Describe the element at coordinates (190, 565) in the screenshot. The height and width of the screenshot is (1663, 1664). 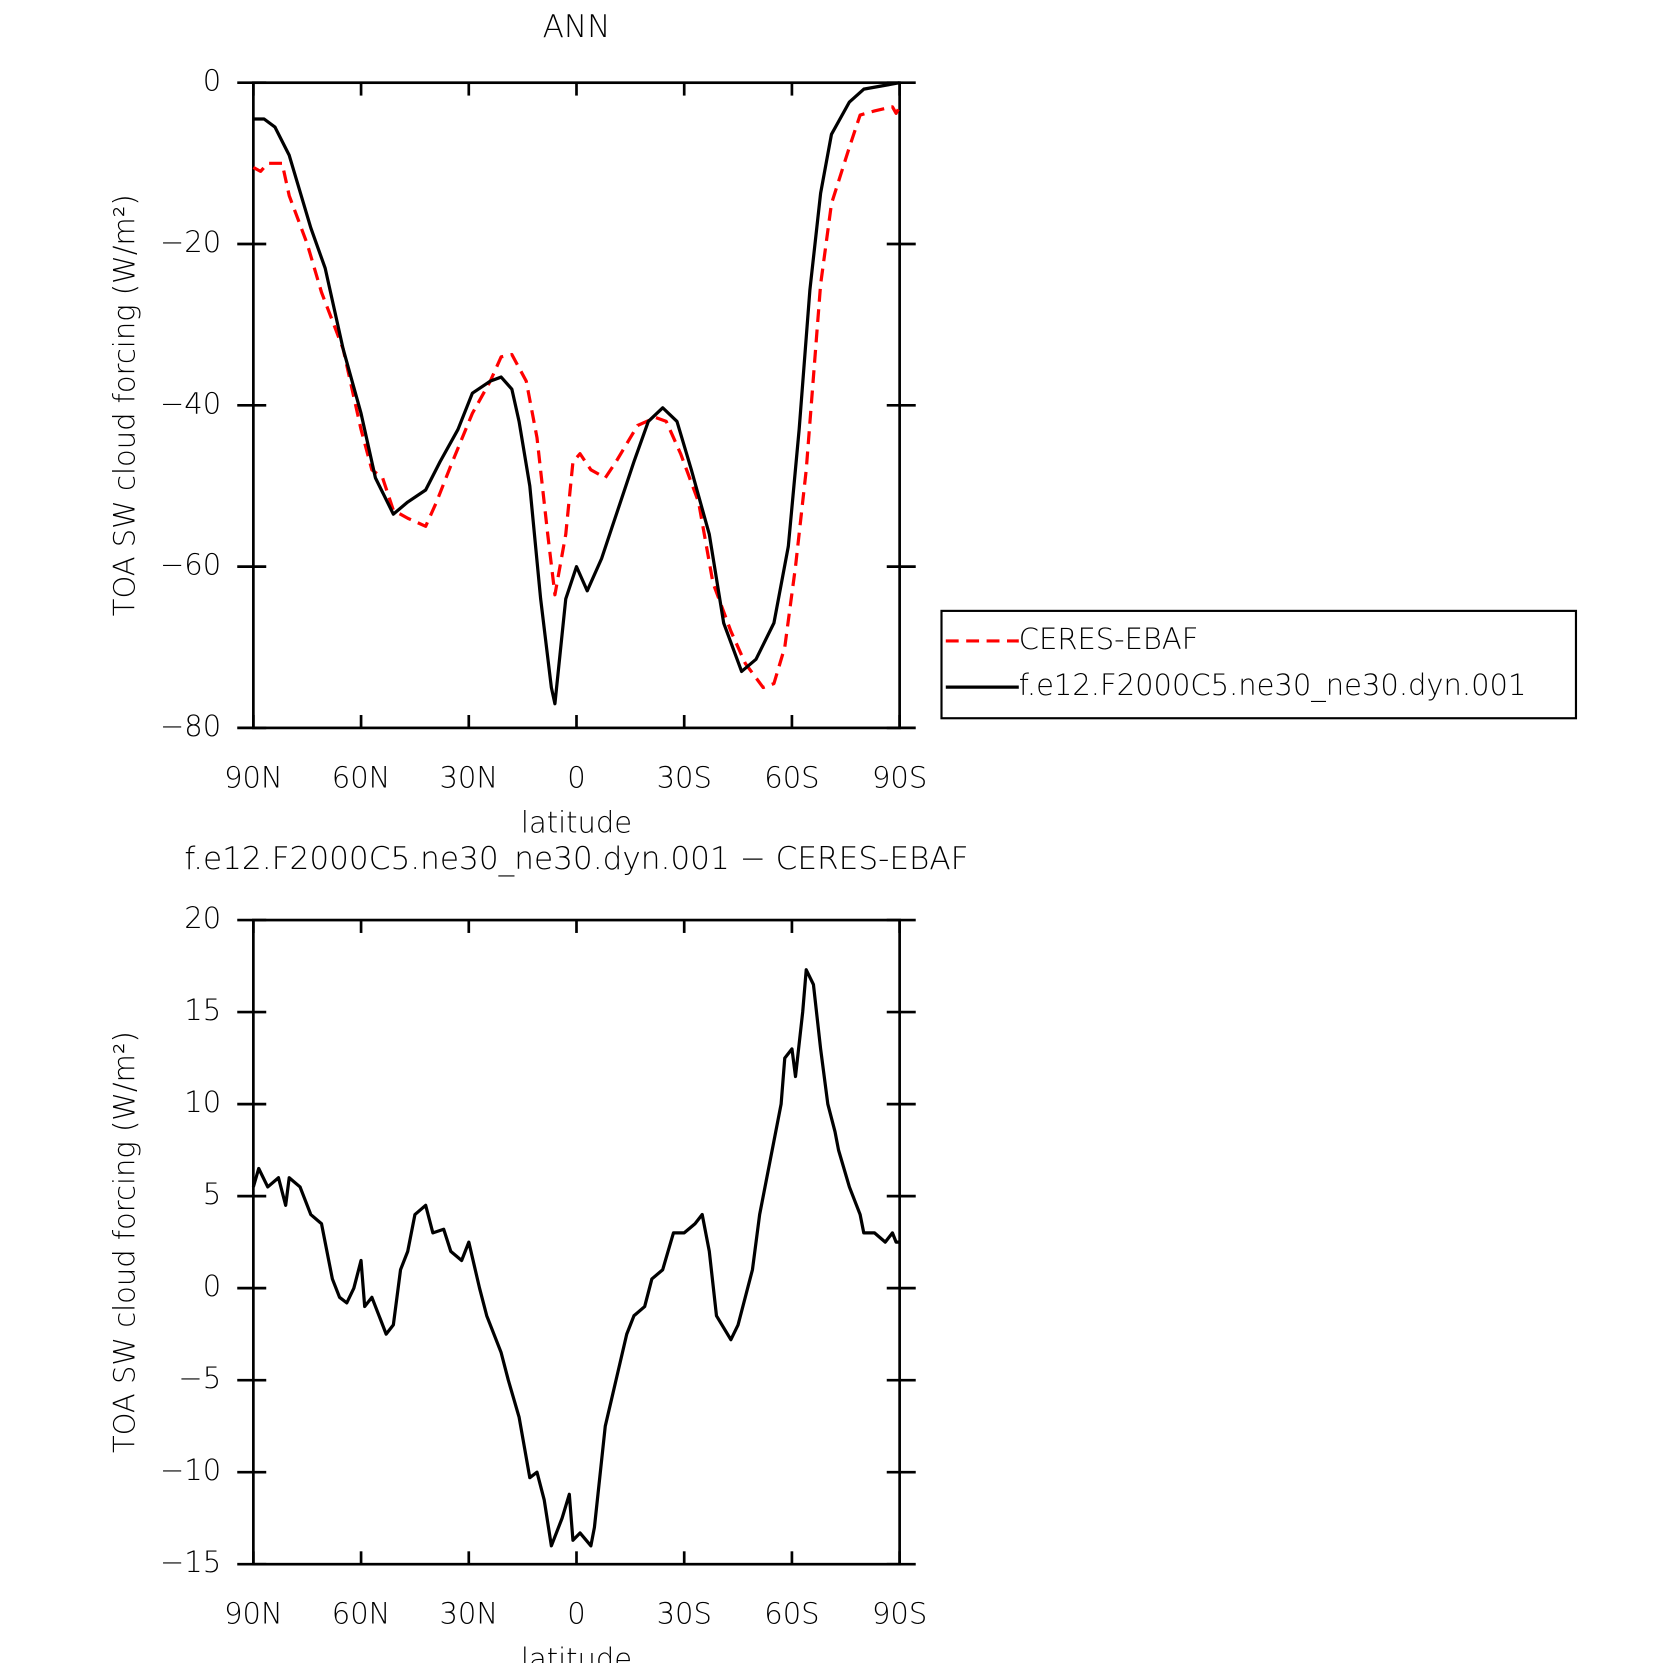
I see `y-tick-label: −60` at that location.